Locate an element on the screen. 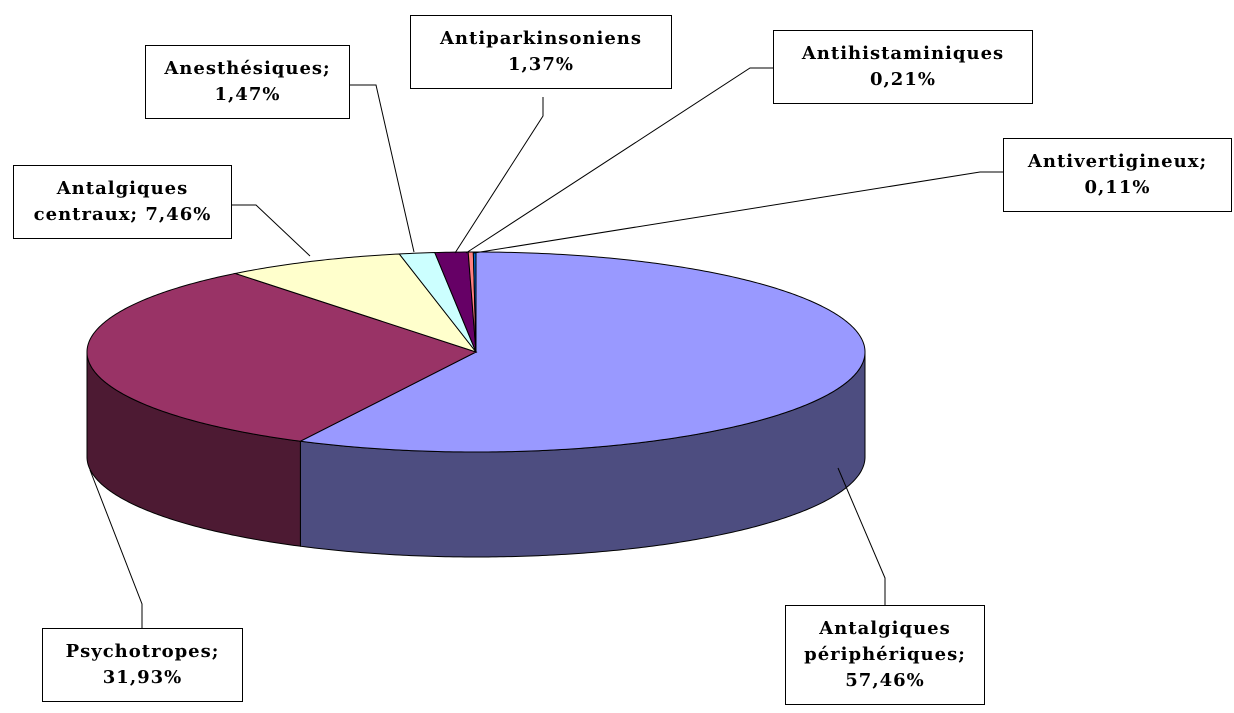  category-label: Antalgiques périphériques; is located at coordinates (885, 641).